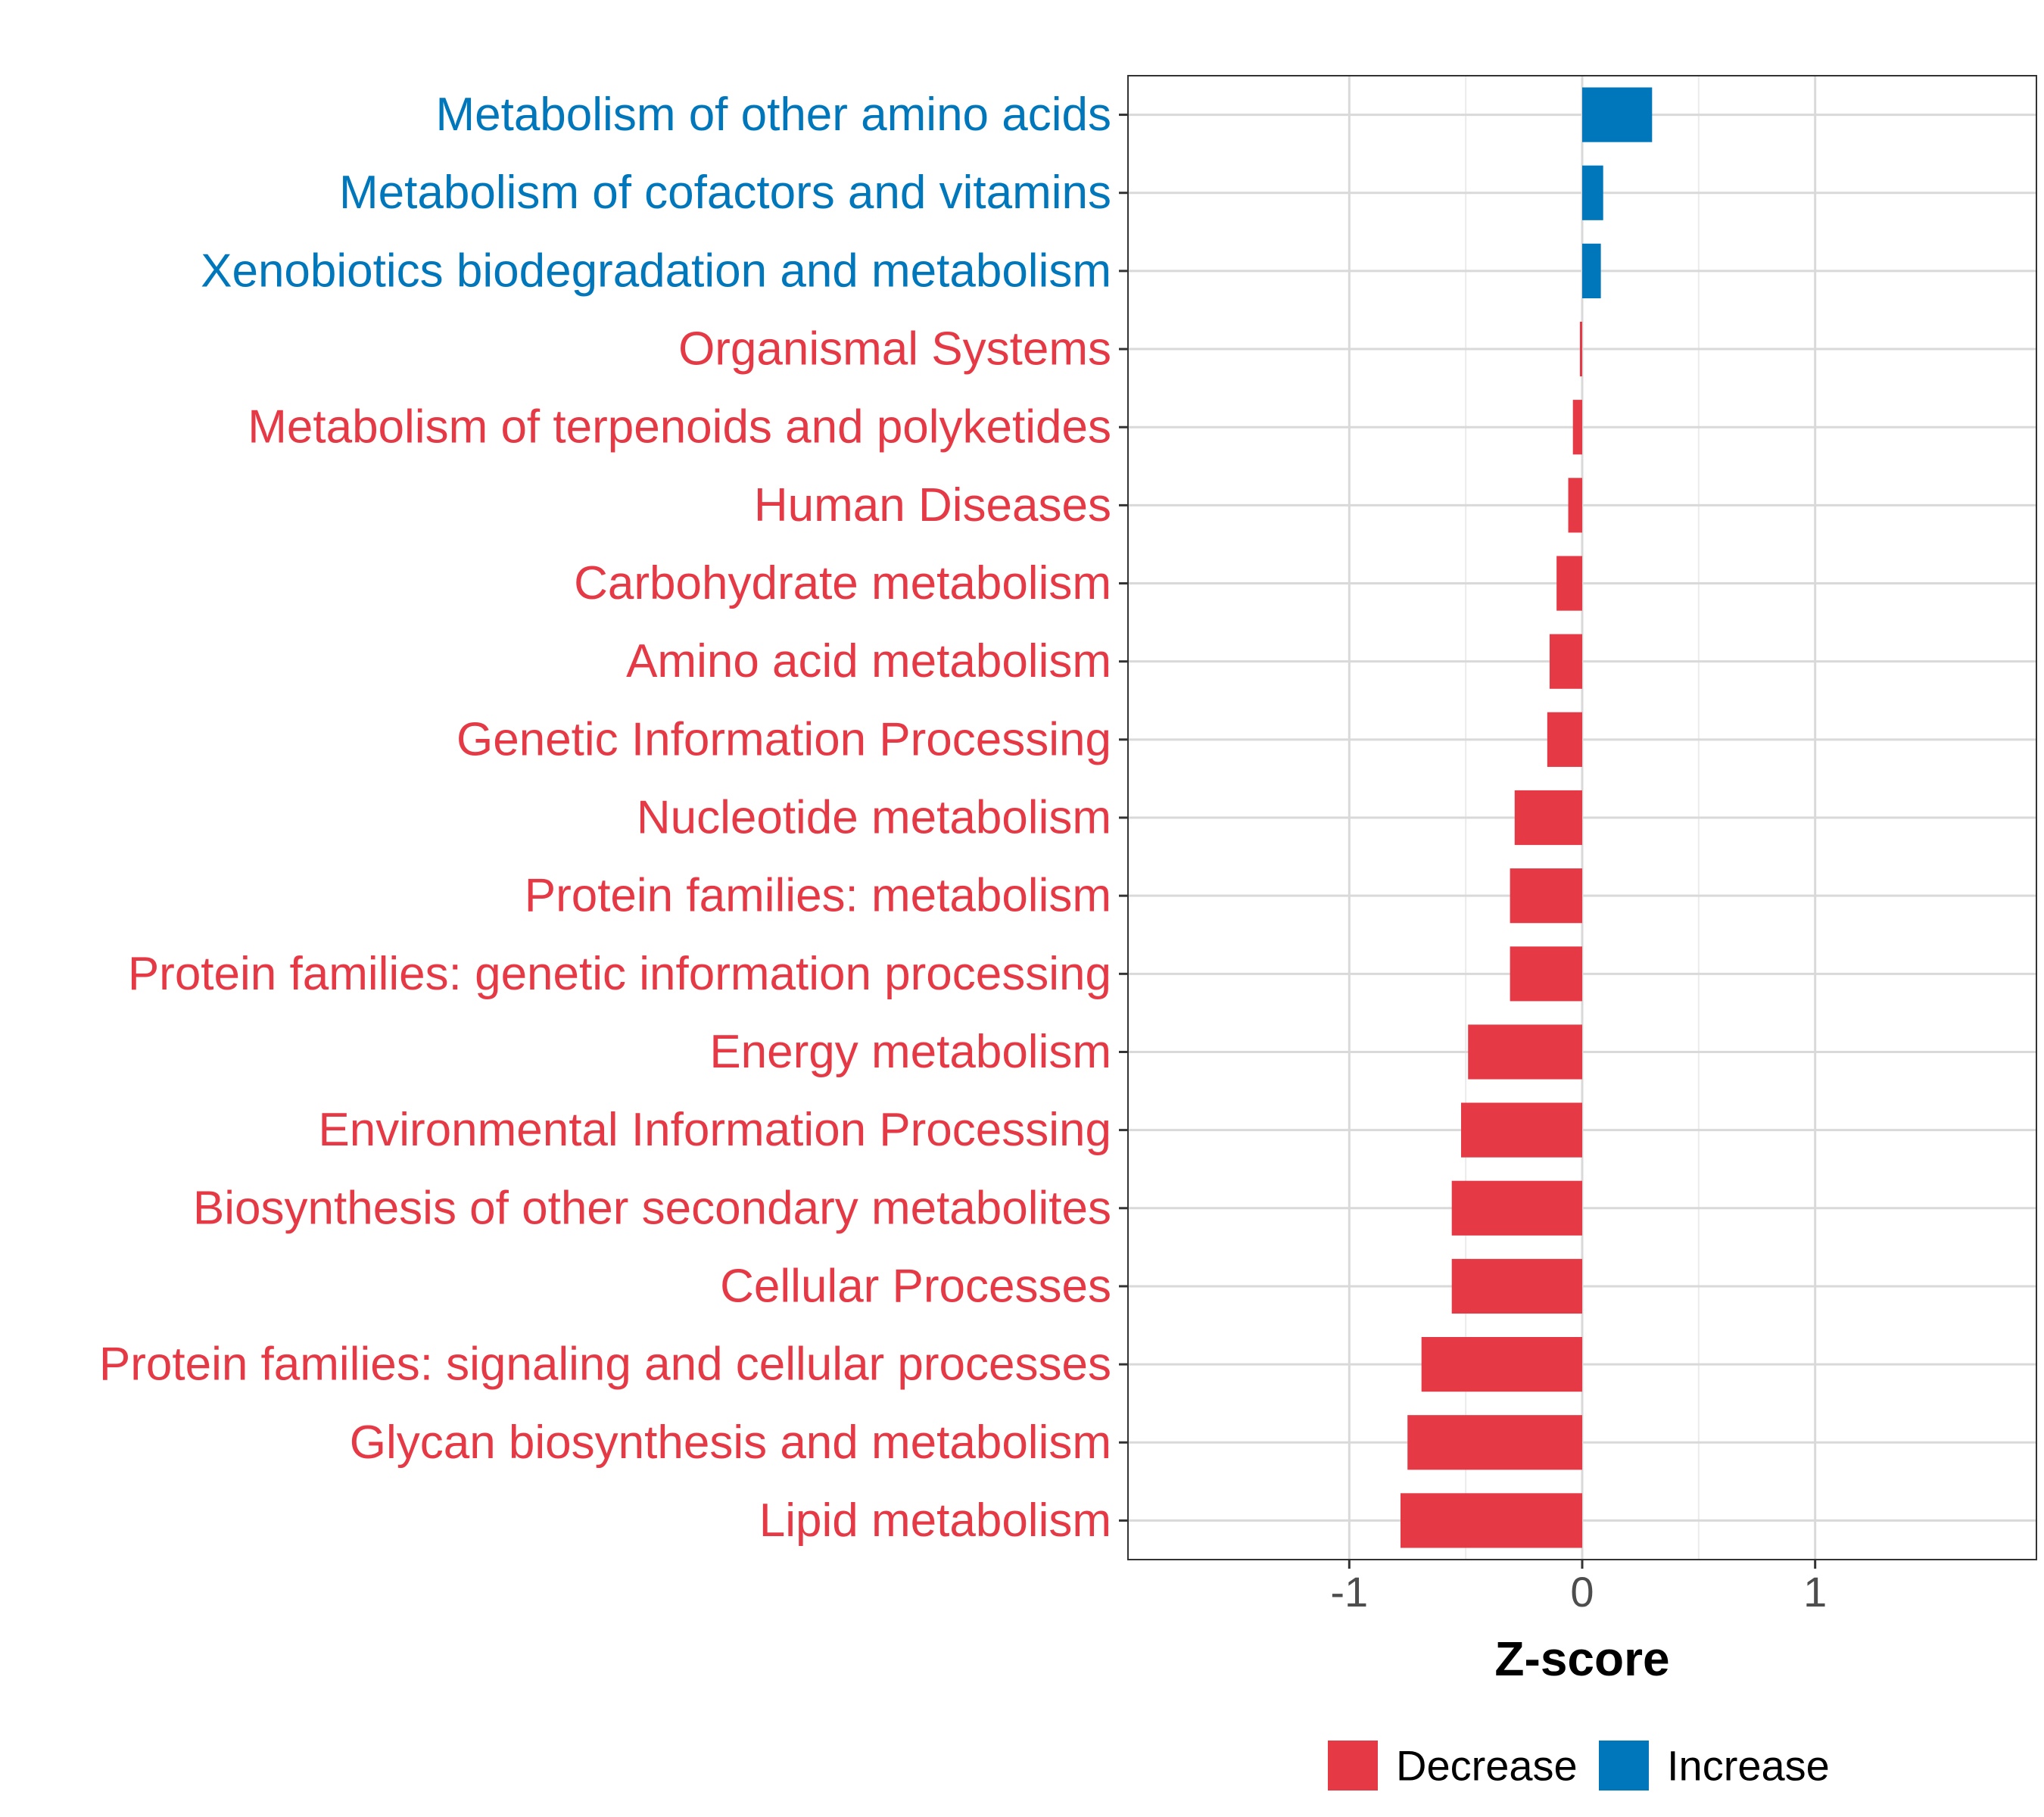 The width and height of the screenshot is (2044, 1817). Describe the element at coordinates (1487, 1766) in the screenshot. I see `legend-label: Decrease` at that location.